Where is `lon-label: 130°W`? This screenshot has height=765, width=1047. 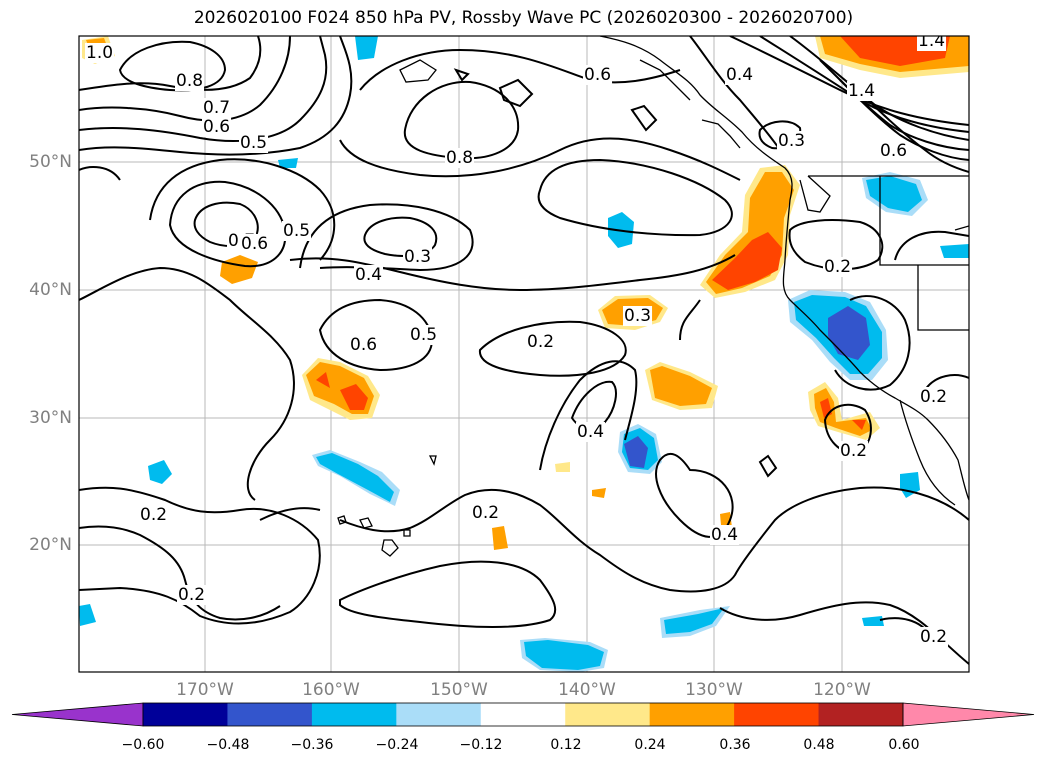 lon-label: 130°W is located at coordinates (714, 690).